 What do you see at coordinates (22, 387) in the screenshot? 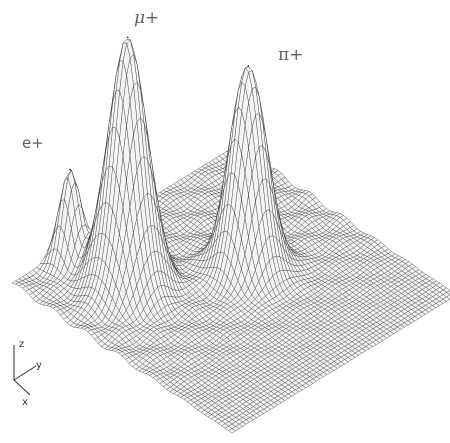
I see `axis-x-line` at bounding box center [22, 387].